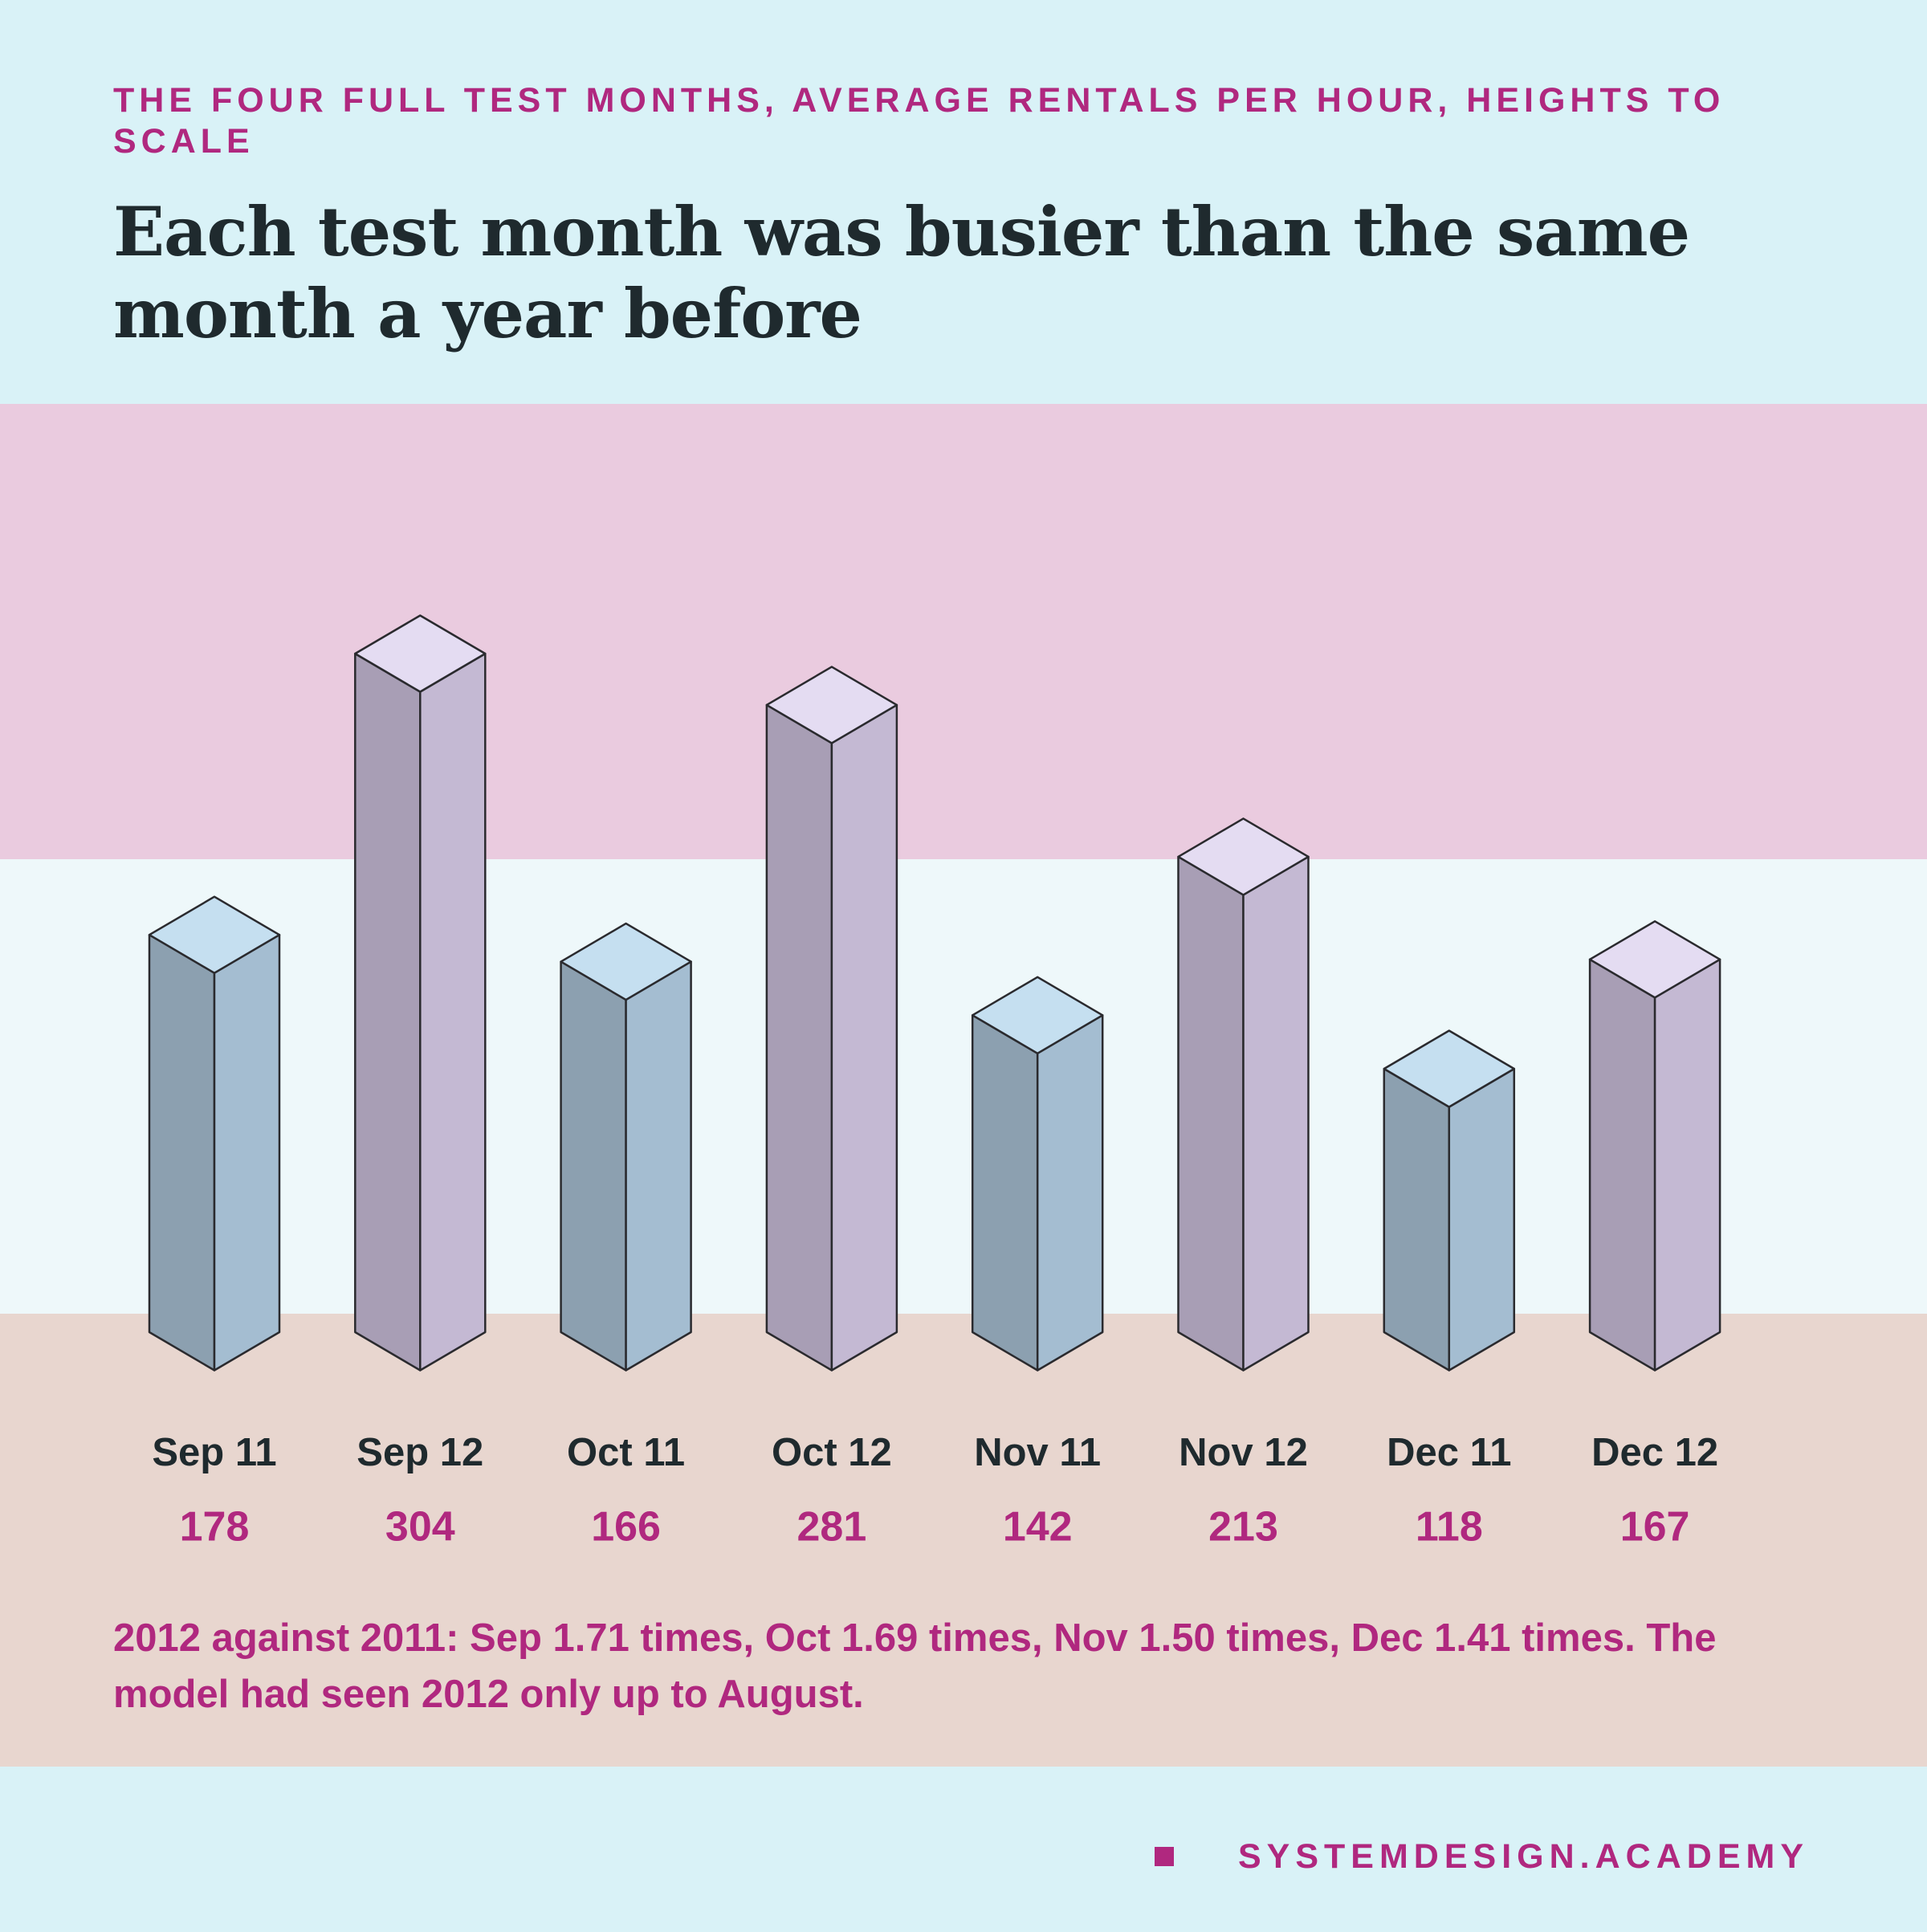 This screenshot has height=1932, width=1927. What do you see at coordinates (1243, 1452) in the screenshot?
I see `category-label: Nov 12` at bounding box center [1243, 1452].